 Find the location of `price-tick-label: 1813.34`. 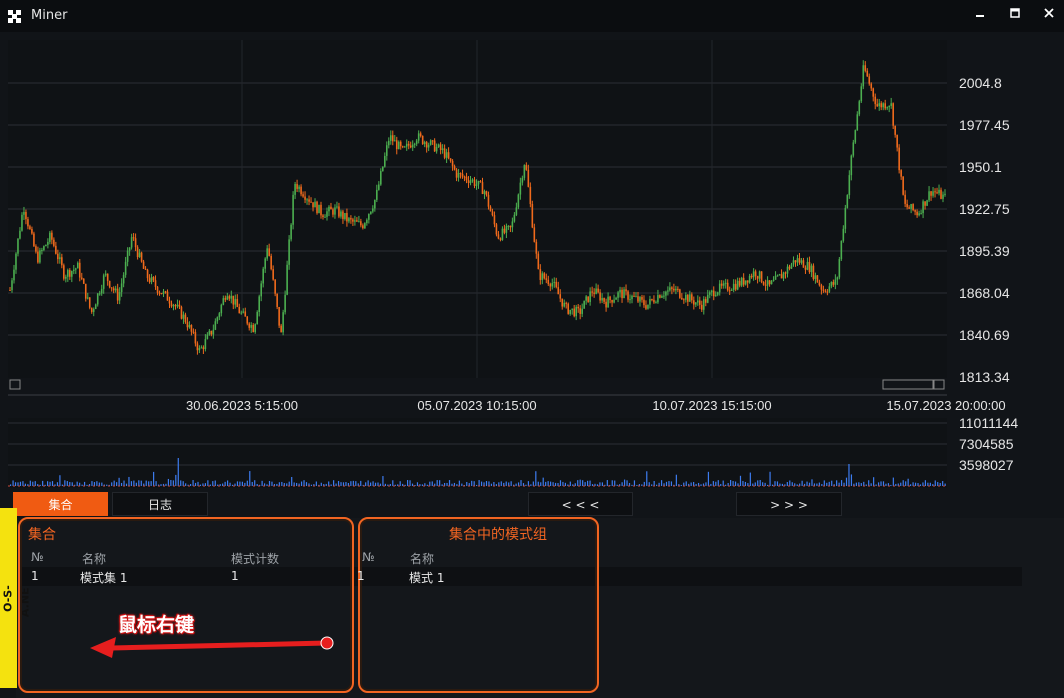

price-tick-label: 1813.34 is located at coordinates (984, 377).